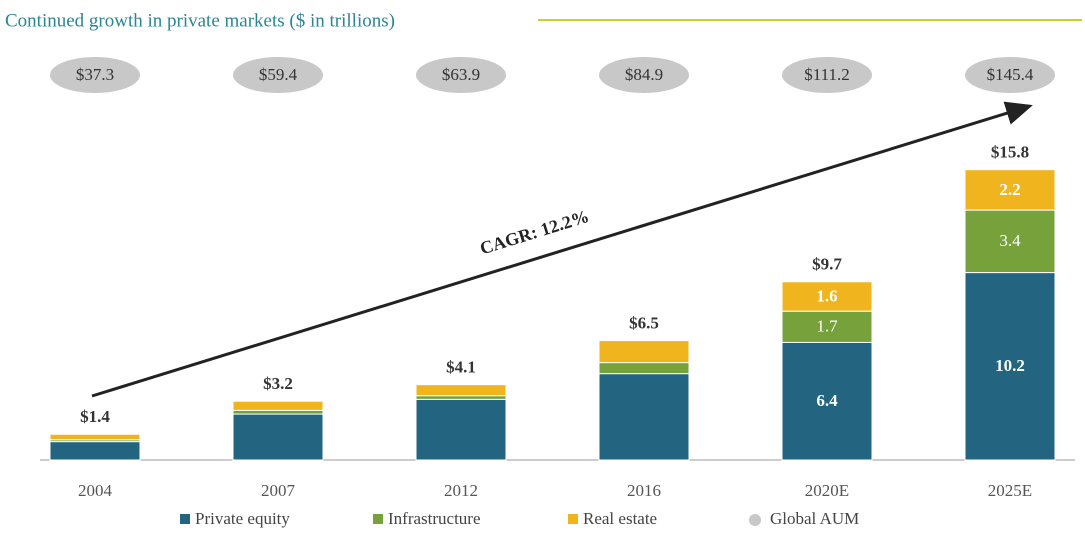 The image size is (1085, 540). Describe the element at coordinates (95, 416) in the screenshot. I see `total-label: $1.4` at that location.